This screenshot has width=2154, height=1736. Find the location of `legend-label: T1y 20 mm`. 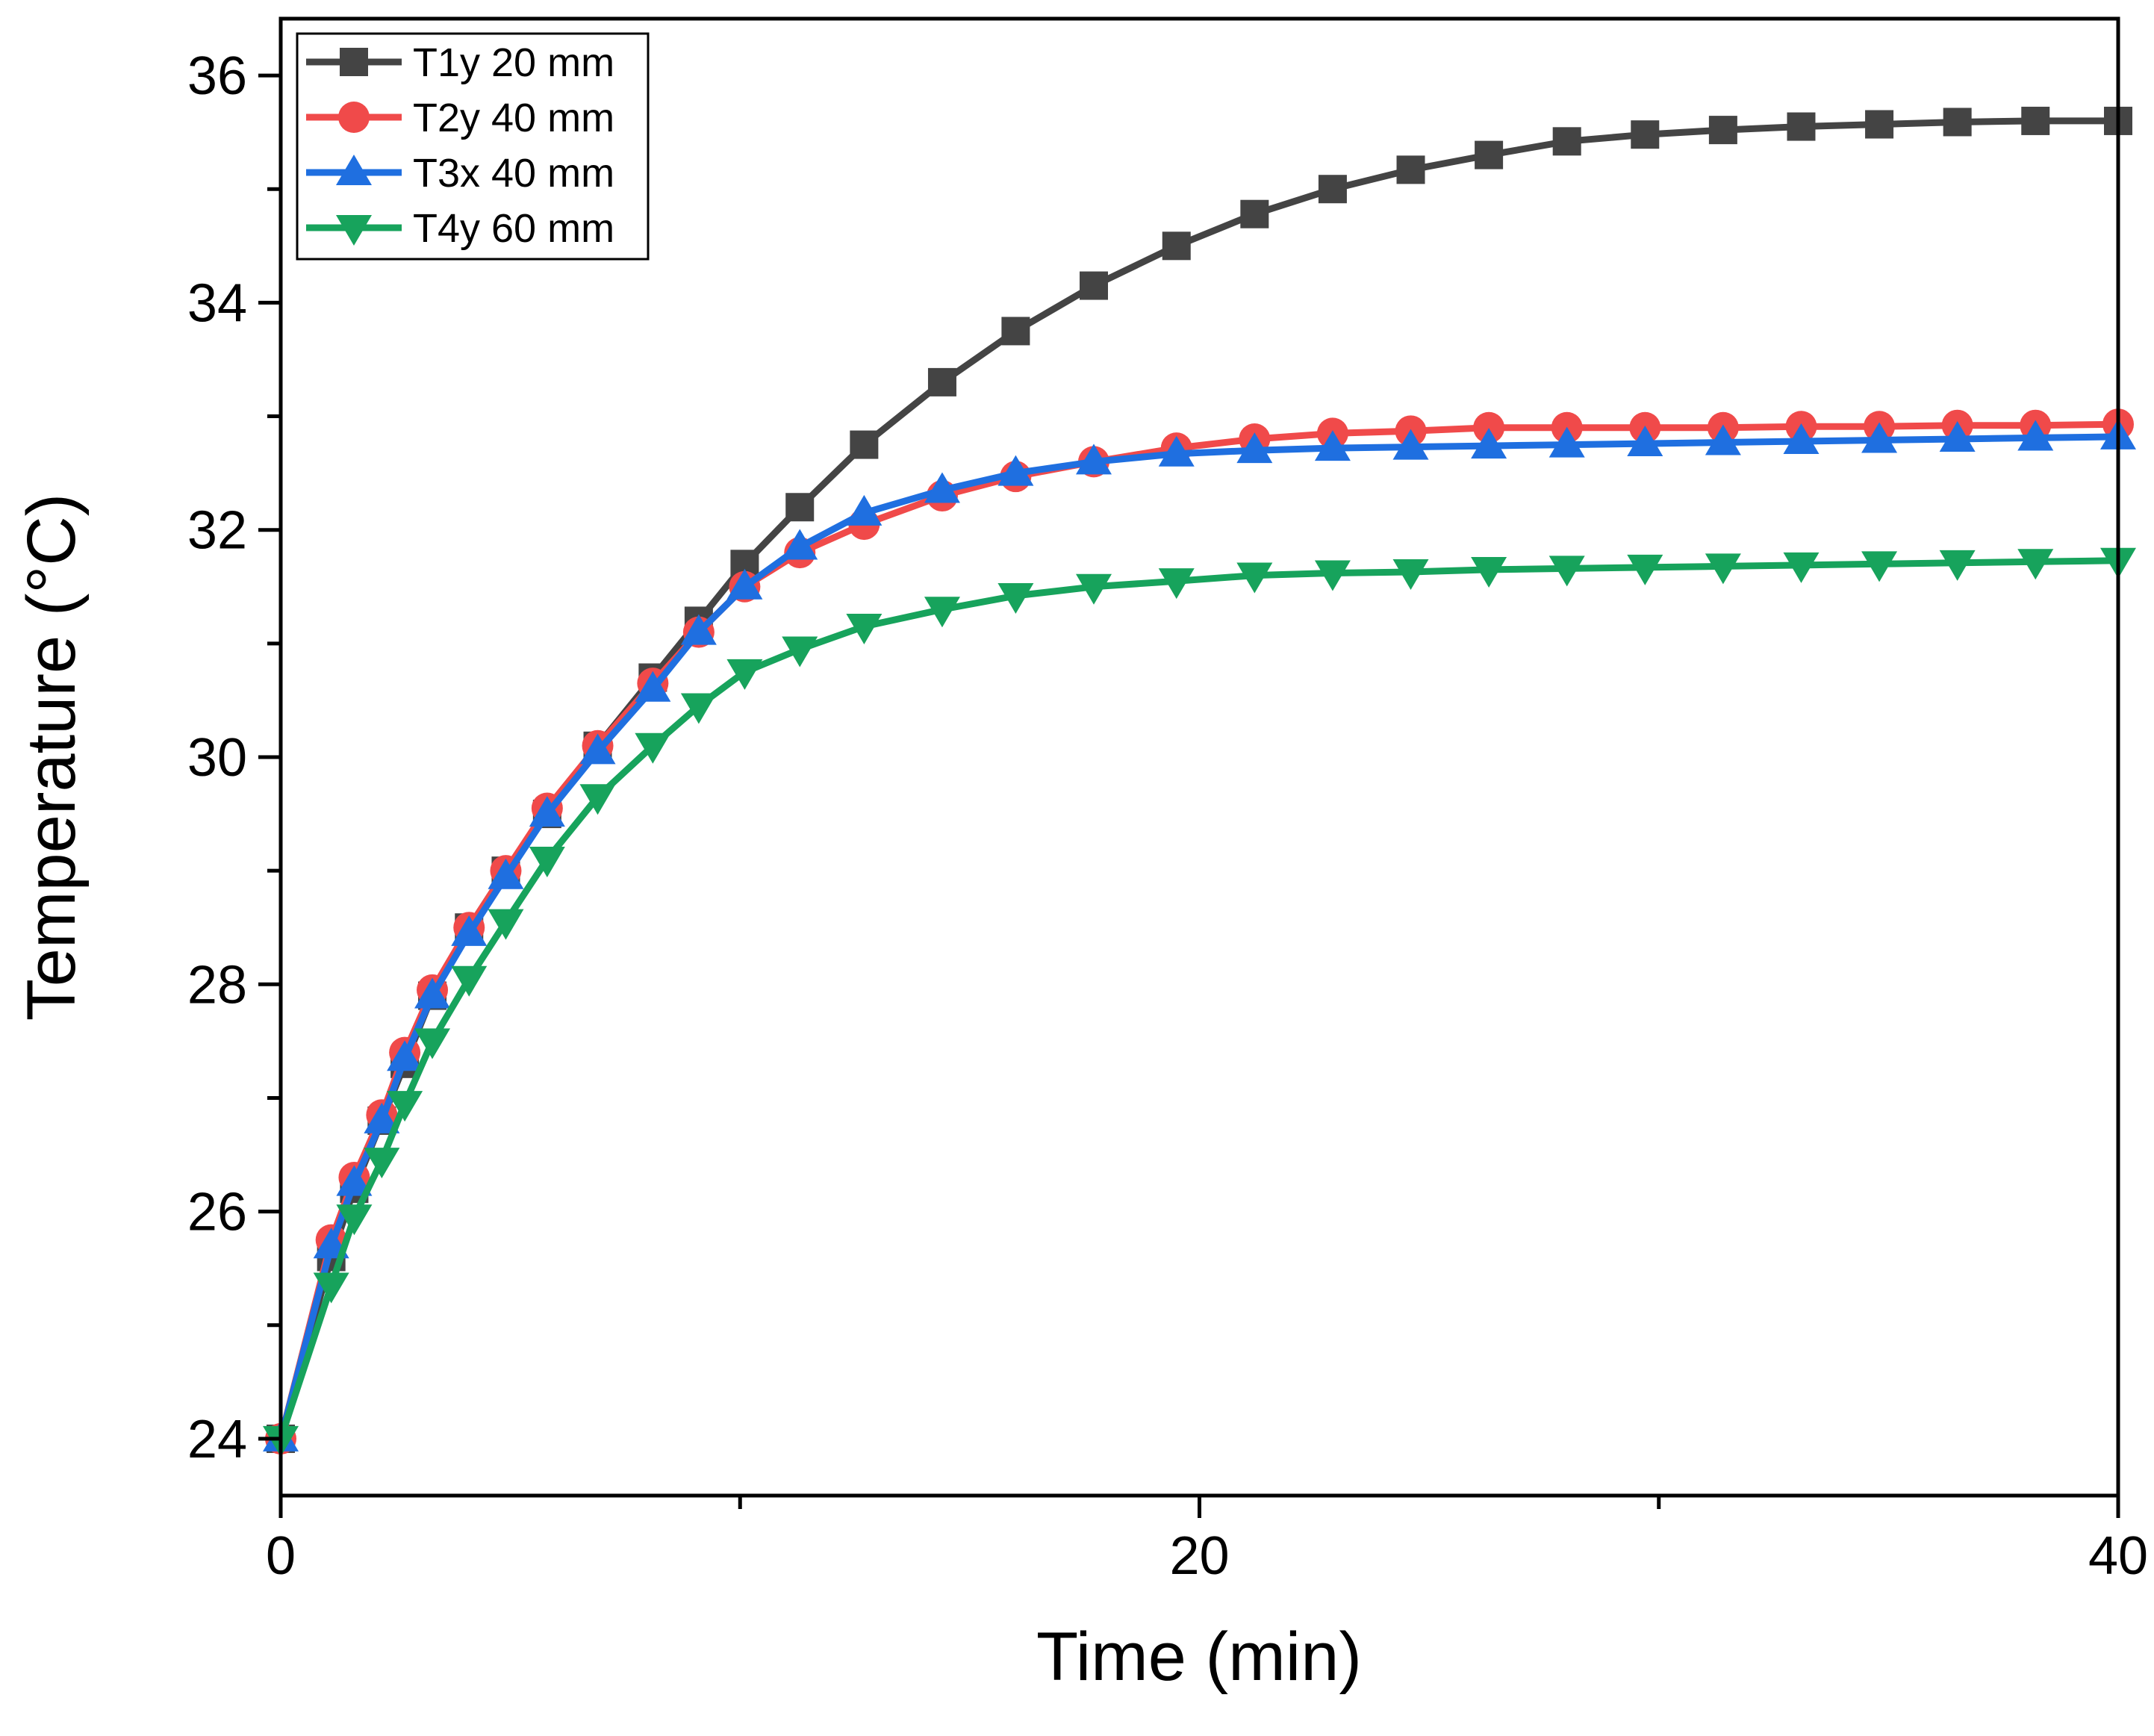

legend-label: T1y 20 mm is located at coordinates (513, 62).